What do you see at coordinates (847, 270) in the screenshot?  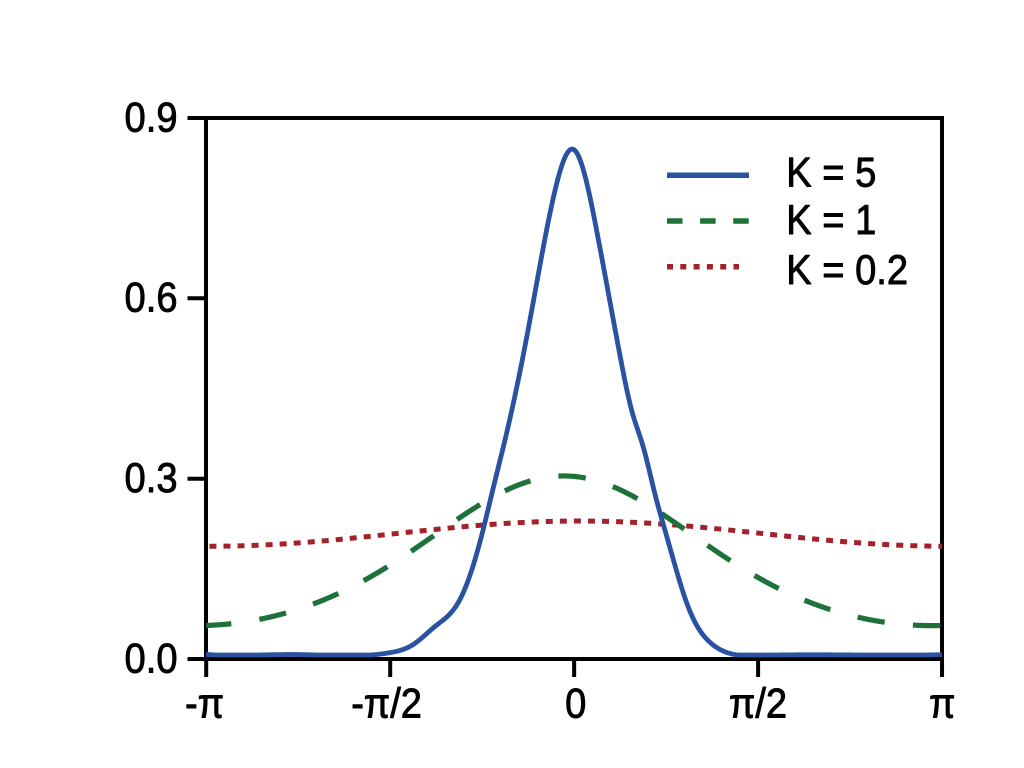 I see `svg-text: K = 0.2` at bounding box center [847, 270].